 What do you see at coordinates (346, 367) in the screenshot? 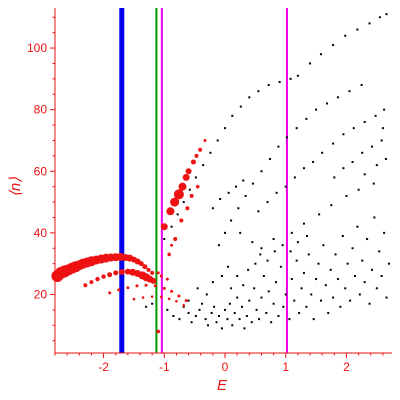
I see `x-tick-label: 2` at bounding box center [346, 367].